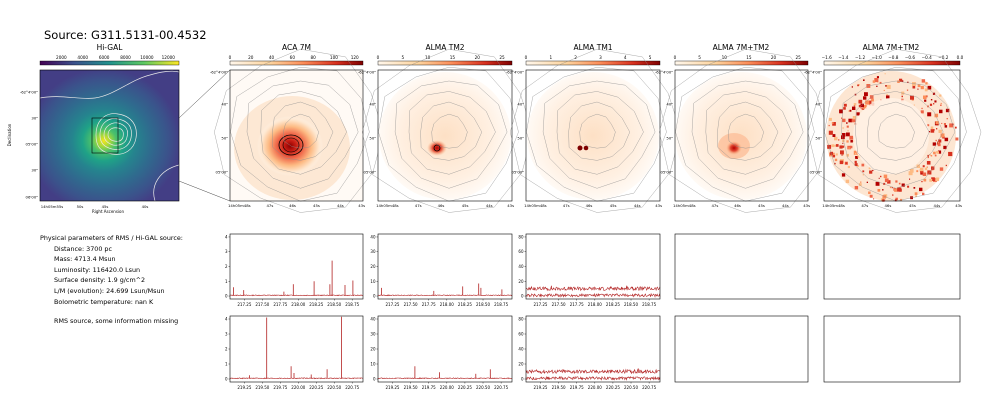 The height and width of the screenshot is (405, 1000). Describe the element at coordinates (447, 387) in the screenshot. I see `x-tick-label: 220.00` at that location.